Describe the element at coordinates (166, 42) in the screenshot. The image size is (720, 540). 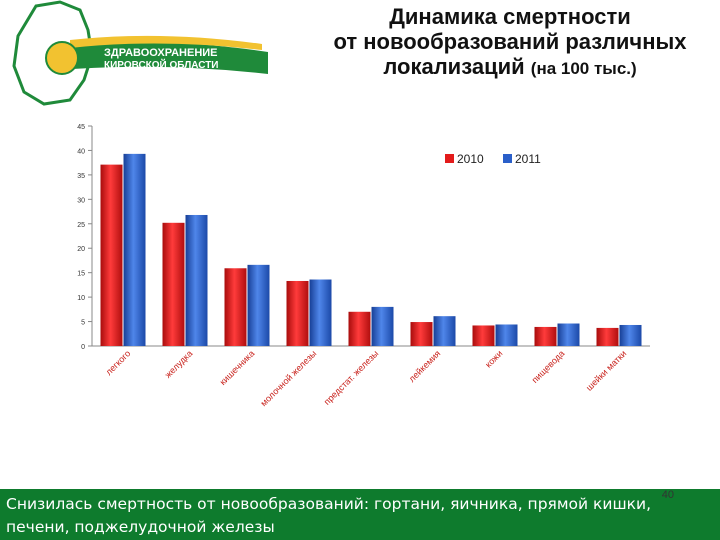
I see `ribbon-highlight` at that location.